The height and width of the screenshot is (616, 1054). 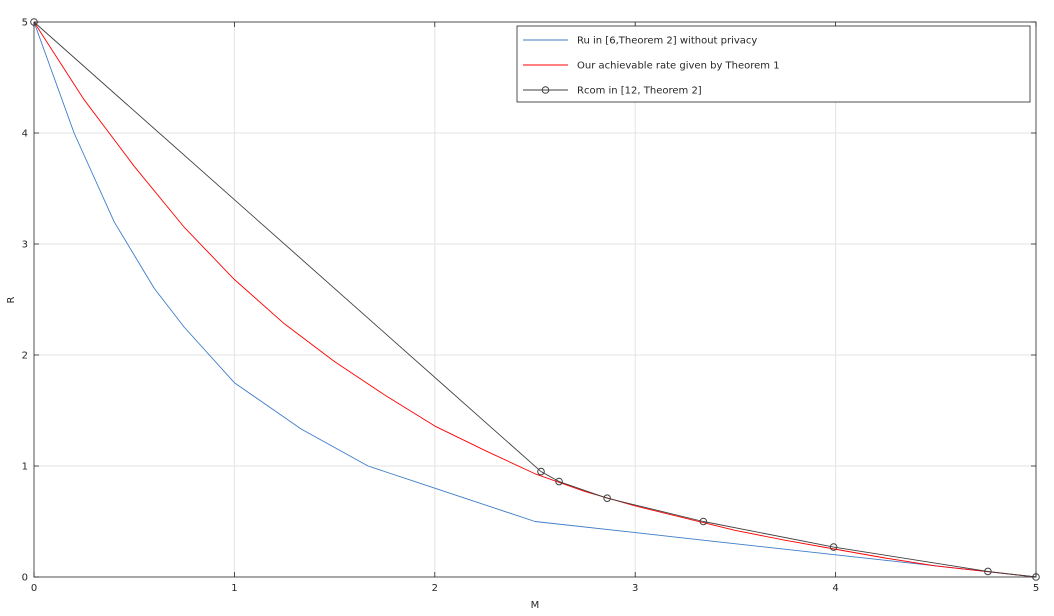 I want to click on x-axis-label: M, so click(x=535, y=605).